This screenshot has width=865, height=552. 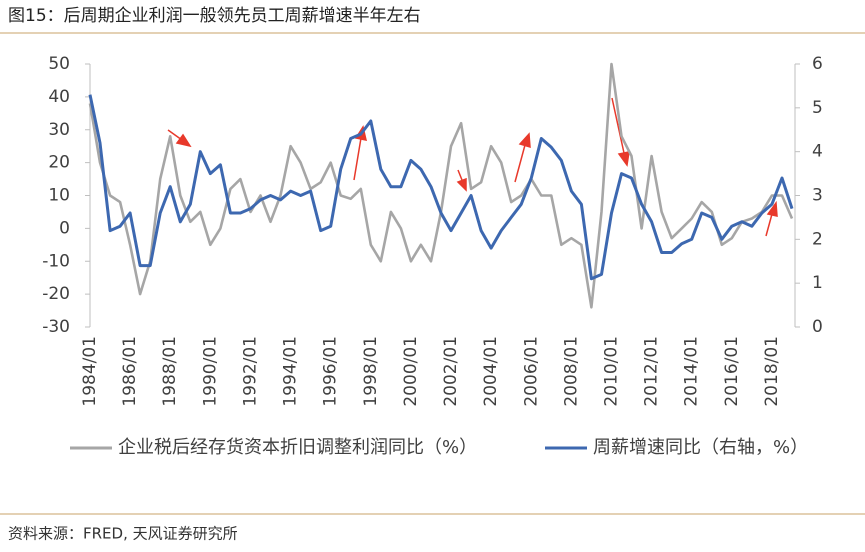 What do you see at coordinates (700, 447) in the screenshot?
I see `legend-label: 周薪增速同比（右轴，%）` at bounding box center [700, 447].